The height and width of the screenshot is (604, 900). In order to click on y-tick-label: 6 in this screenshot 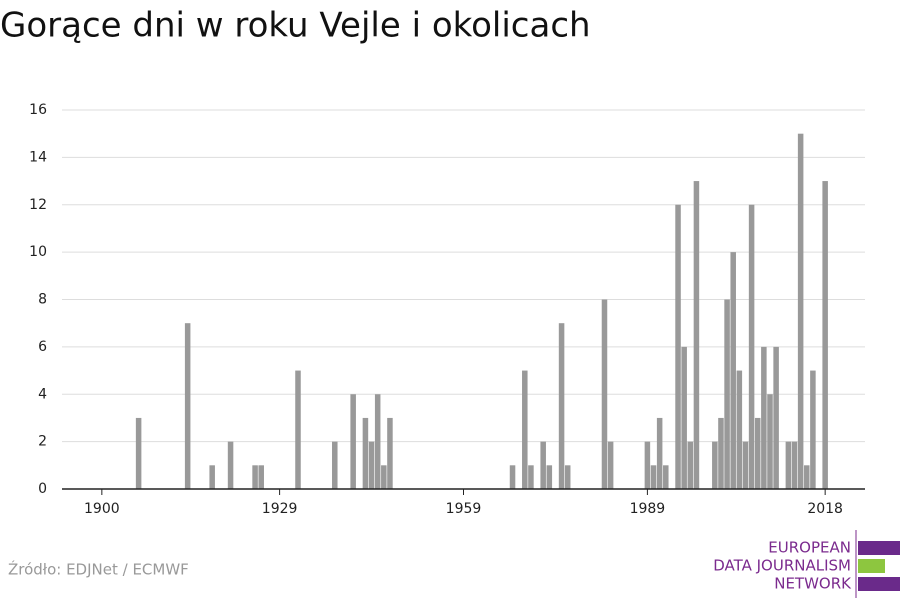, I will do `click(42, 347)`.